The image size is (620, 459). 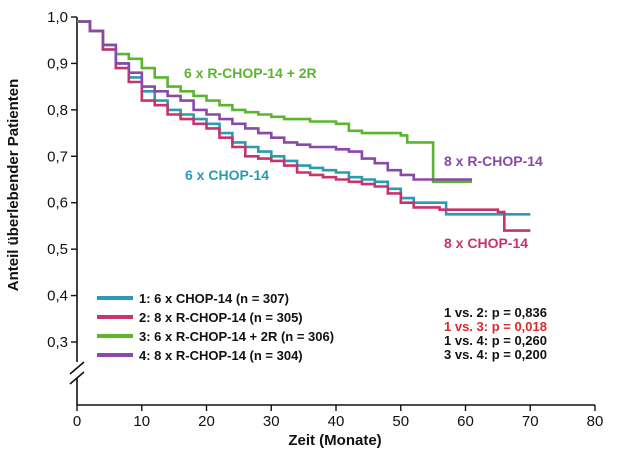 What do you see at coordinates (250, 73) in the screenshot?
I see `label-r-chop-14-2r: 6 x R-CHOP-14 + 2R` at bounding box center [250, 73].